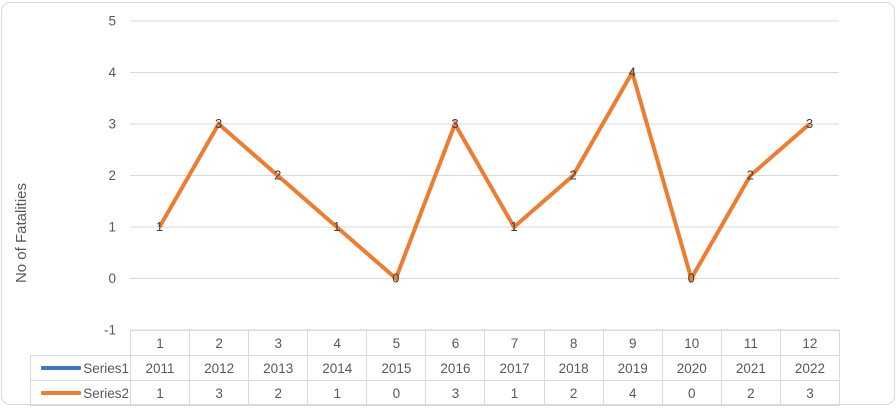  What do you see at coordinates (514, 342) in the screenshot?
I see `table-header-cell: 7` at bounding box center [514, 342].